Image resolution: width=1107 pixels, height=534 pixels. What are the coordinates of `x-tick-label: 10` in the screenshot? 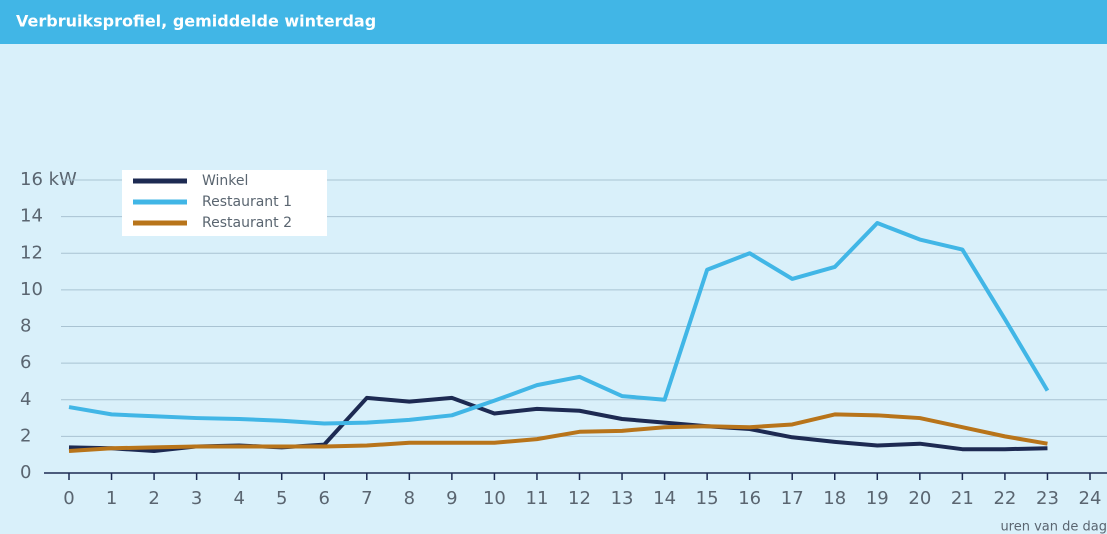 It's located at (494, 498).